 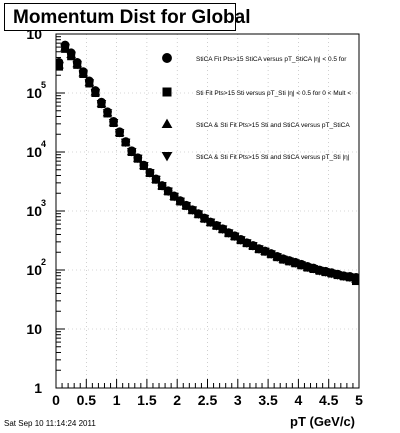 What do you see at coordinates (329, 400) in the screenshot?
I see `x-tick-label: 4.5` at bounding box center [329, 400].